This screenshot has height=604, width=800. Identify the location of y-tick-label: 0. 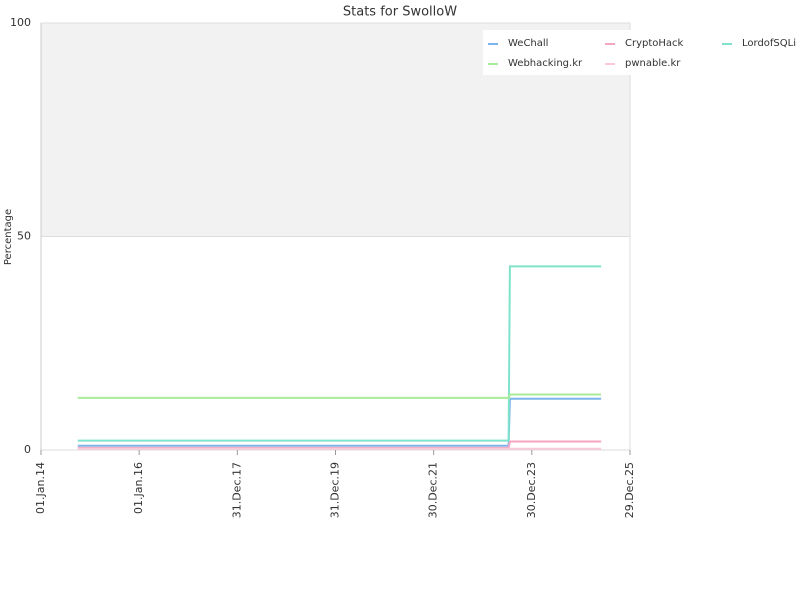
(27, 449).